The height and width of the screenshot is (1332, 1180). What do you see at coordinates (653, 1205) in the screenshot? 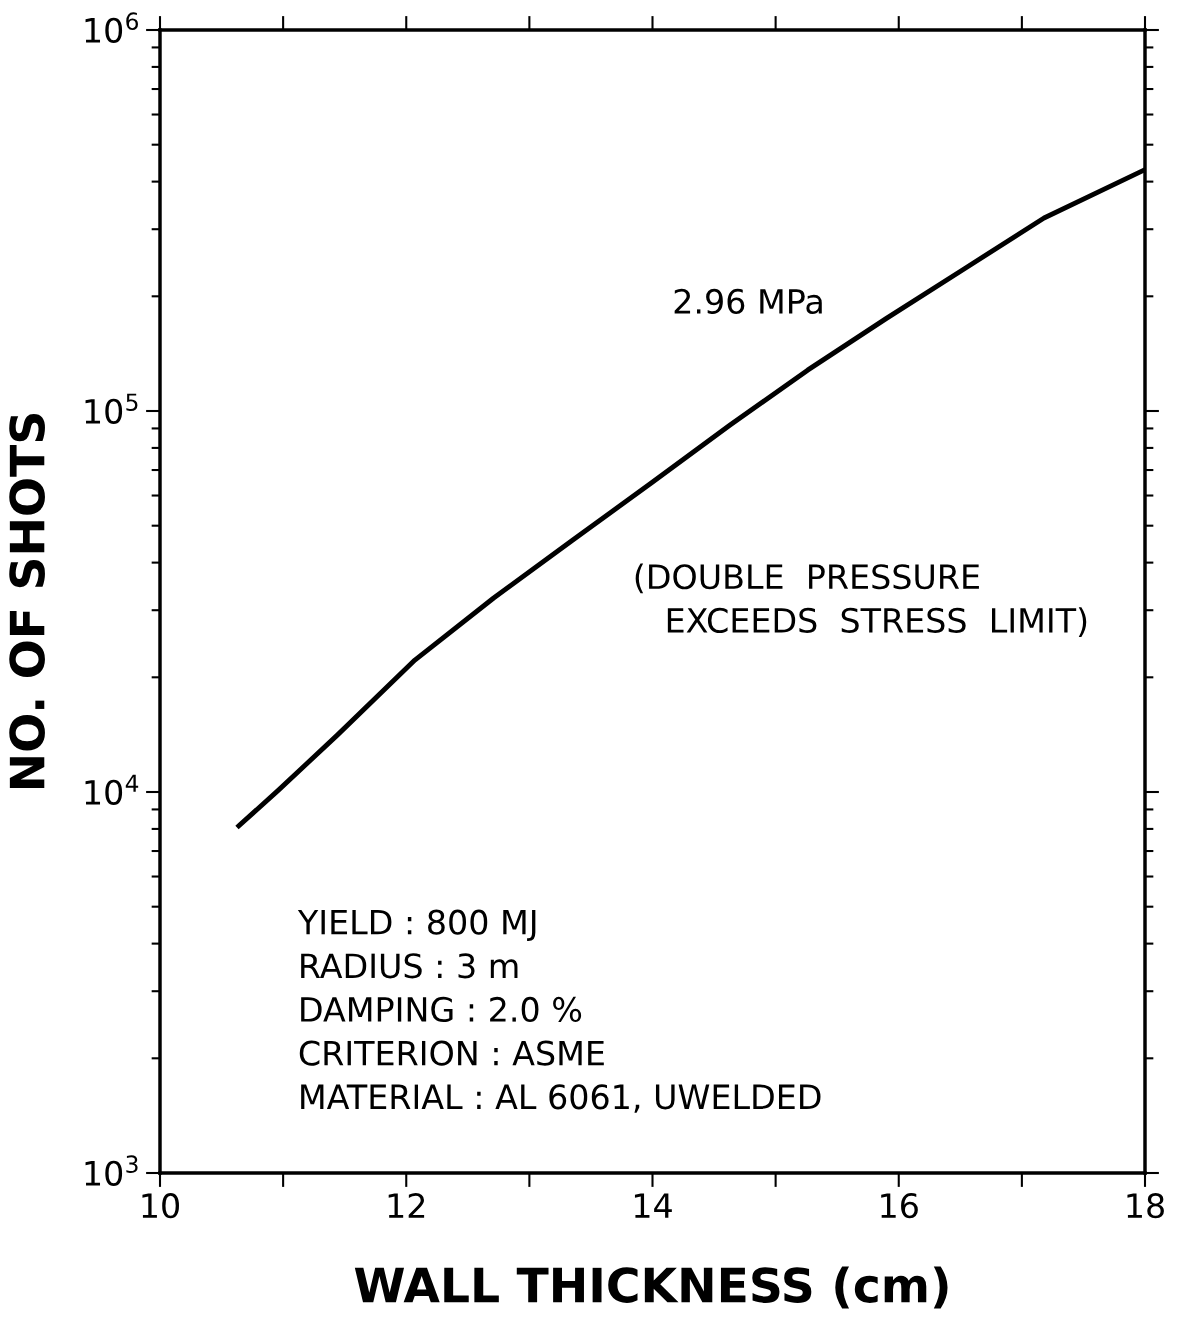
I see `x-tick-label: 14` at bounding box center [653, 1205].